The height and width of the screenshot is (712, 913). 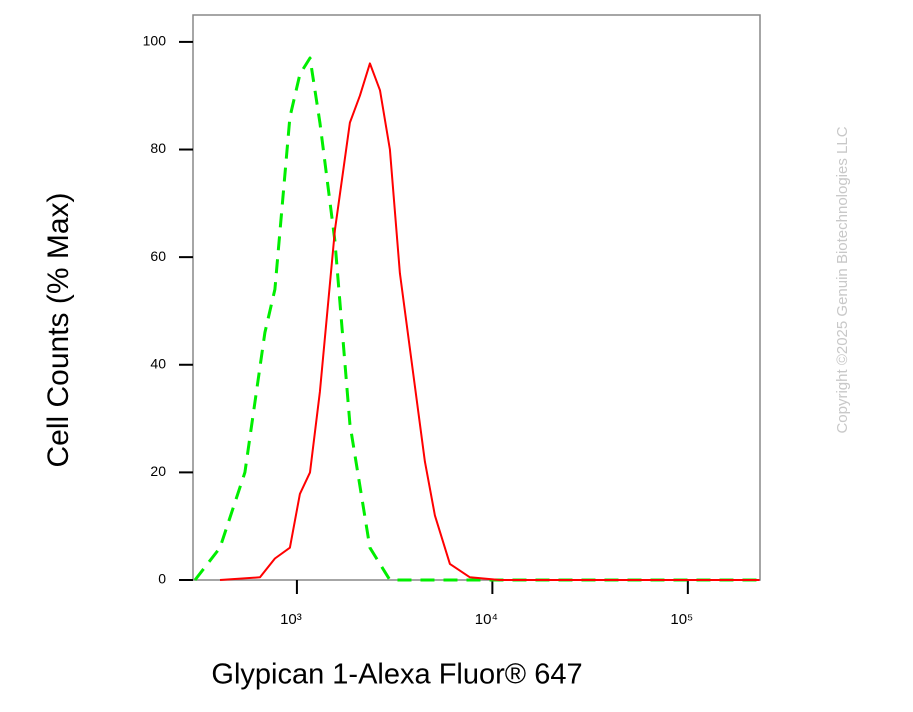 What do you see at coordinates (681, 619) in the screenshot?
I see `x-tick-label: 10⁵` at bounding box center [681, 619].